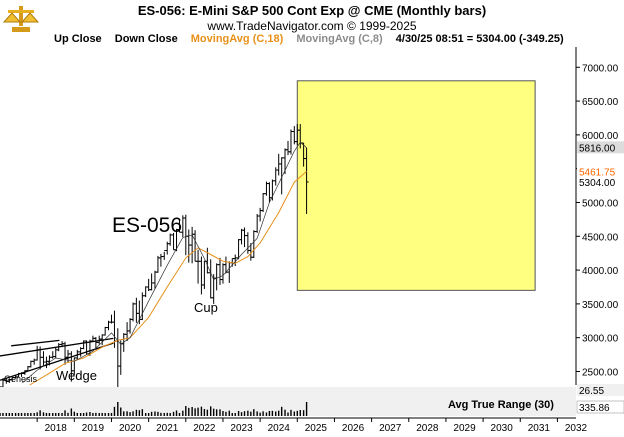 This screenshot has height=437, width=624. Describe the element at coordinates (147, 225) in the screenshot. I see `symbol-annotation: ES-056` at that location.